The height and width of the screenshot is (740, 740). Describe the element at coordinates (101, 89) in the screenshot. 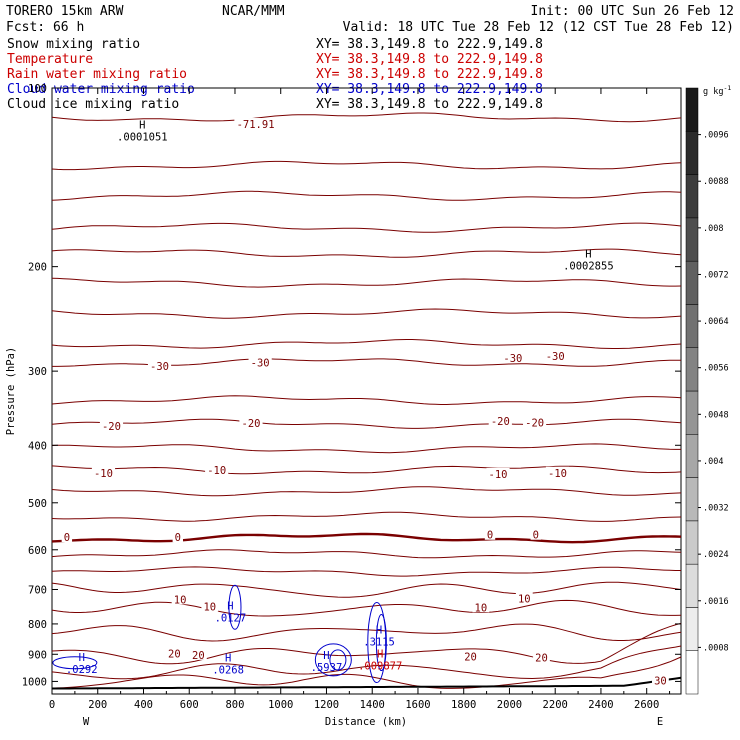

I see `field-name: Cloud water mixing ratio` at that location.